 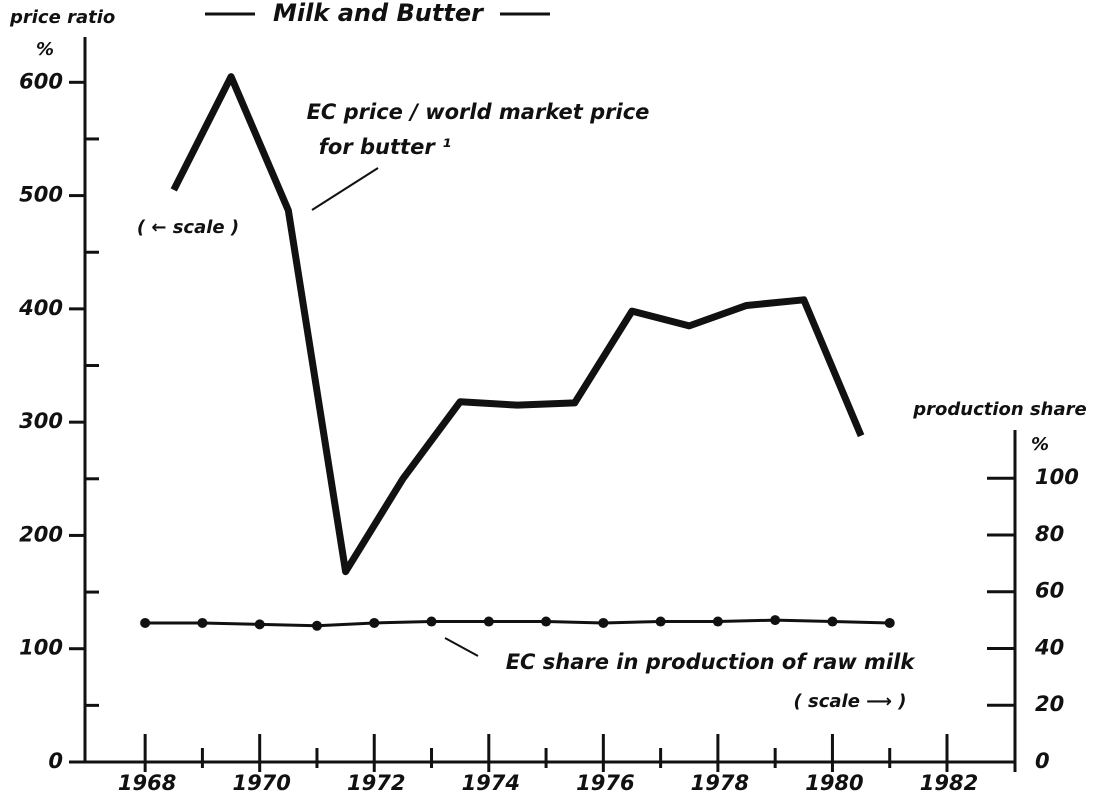 What do you see at coordinates (40, 308) in the screenshot?
I see `y-tick-label: 400` at bounding box center [40, 308].